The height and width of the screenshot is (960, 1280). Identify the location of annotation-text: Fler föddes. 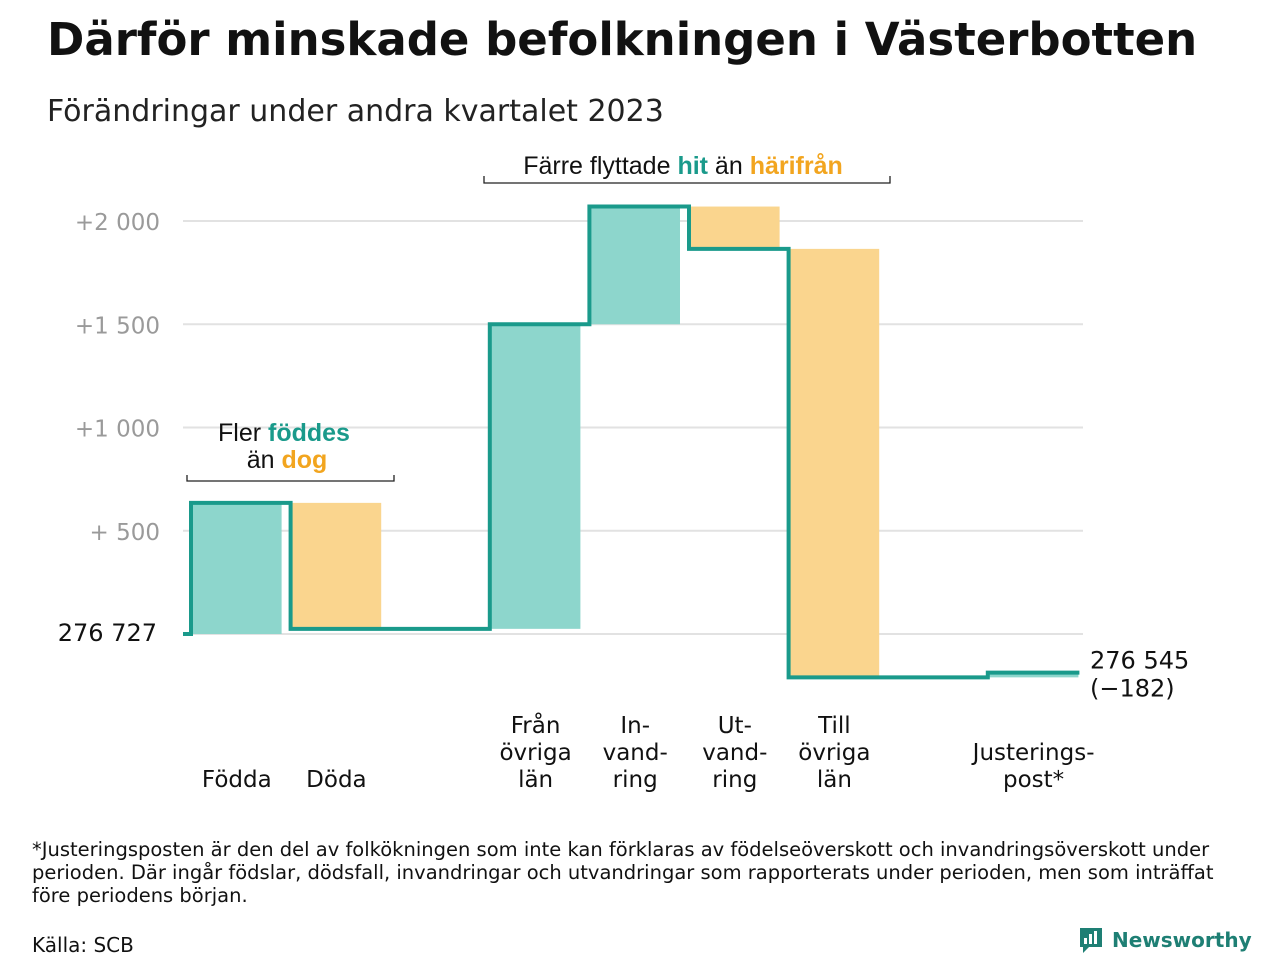
(284, 433).